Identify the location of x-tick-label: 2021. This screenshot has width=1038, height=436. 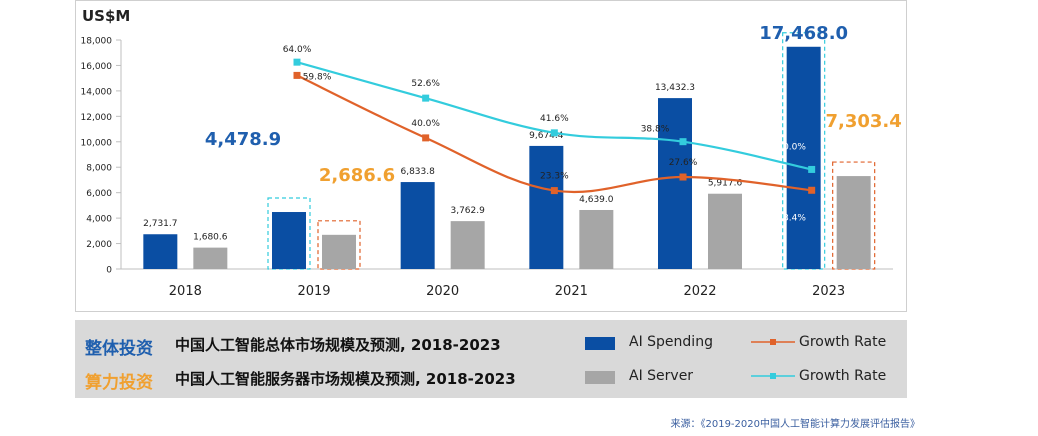
(571, 291).